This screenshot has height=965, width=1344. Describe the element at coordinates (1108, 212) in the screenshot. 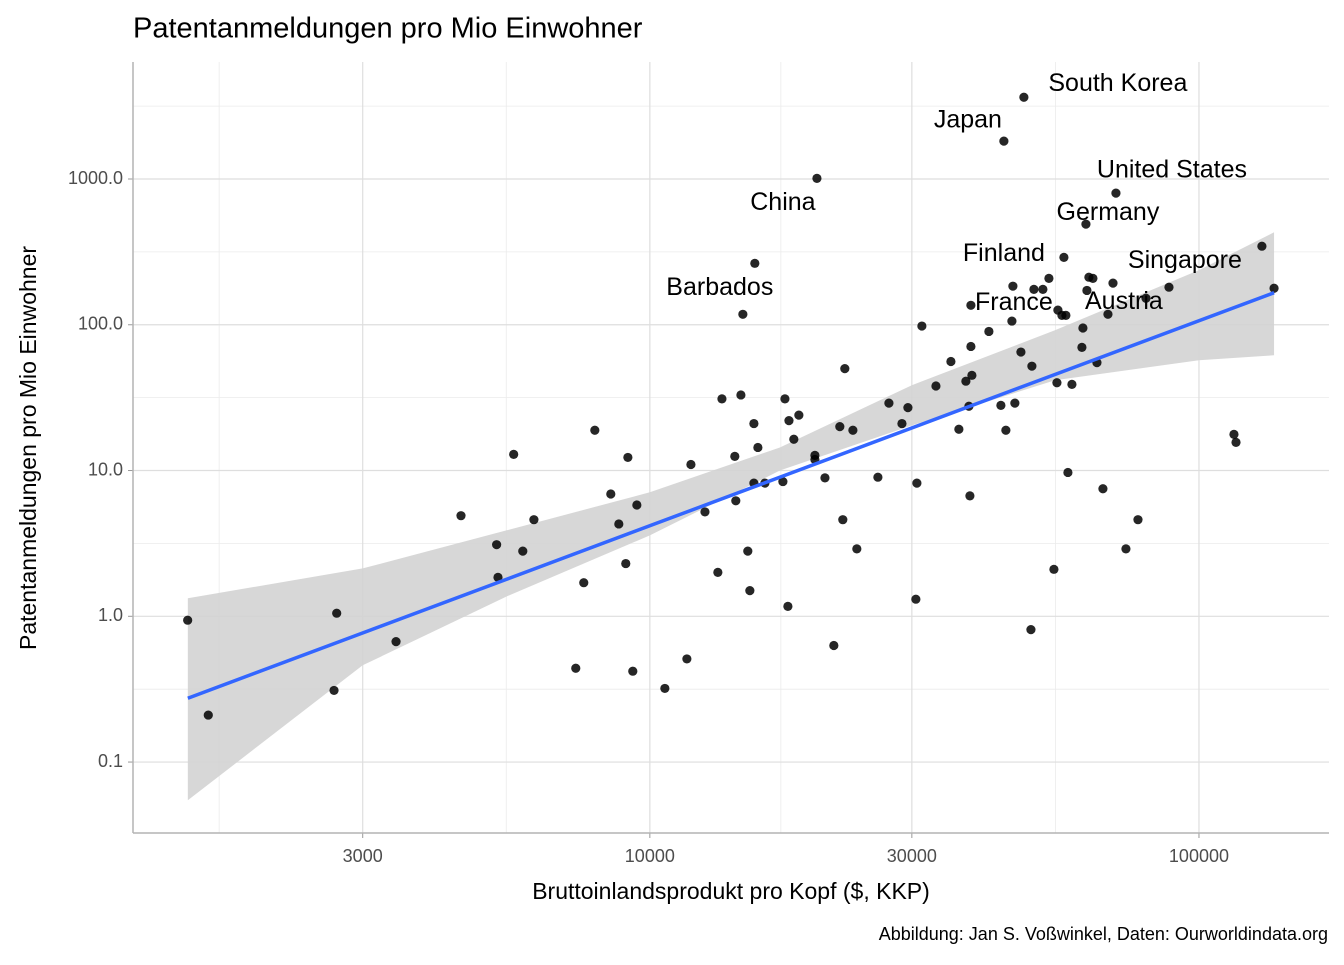

I see `point-label: Germany` at that location.